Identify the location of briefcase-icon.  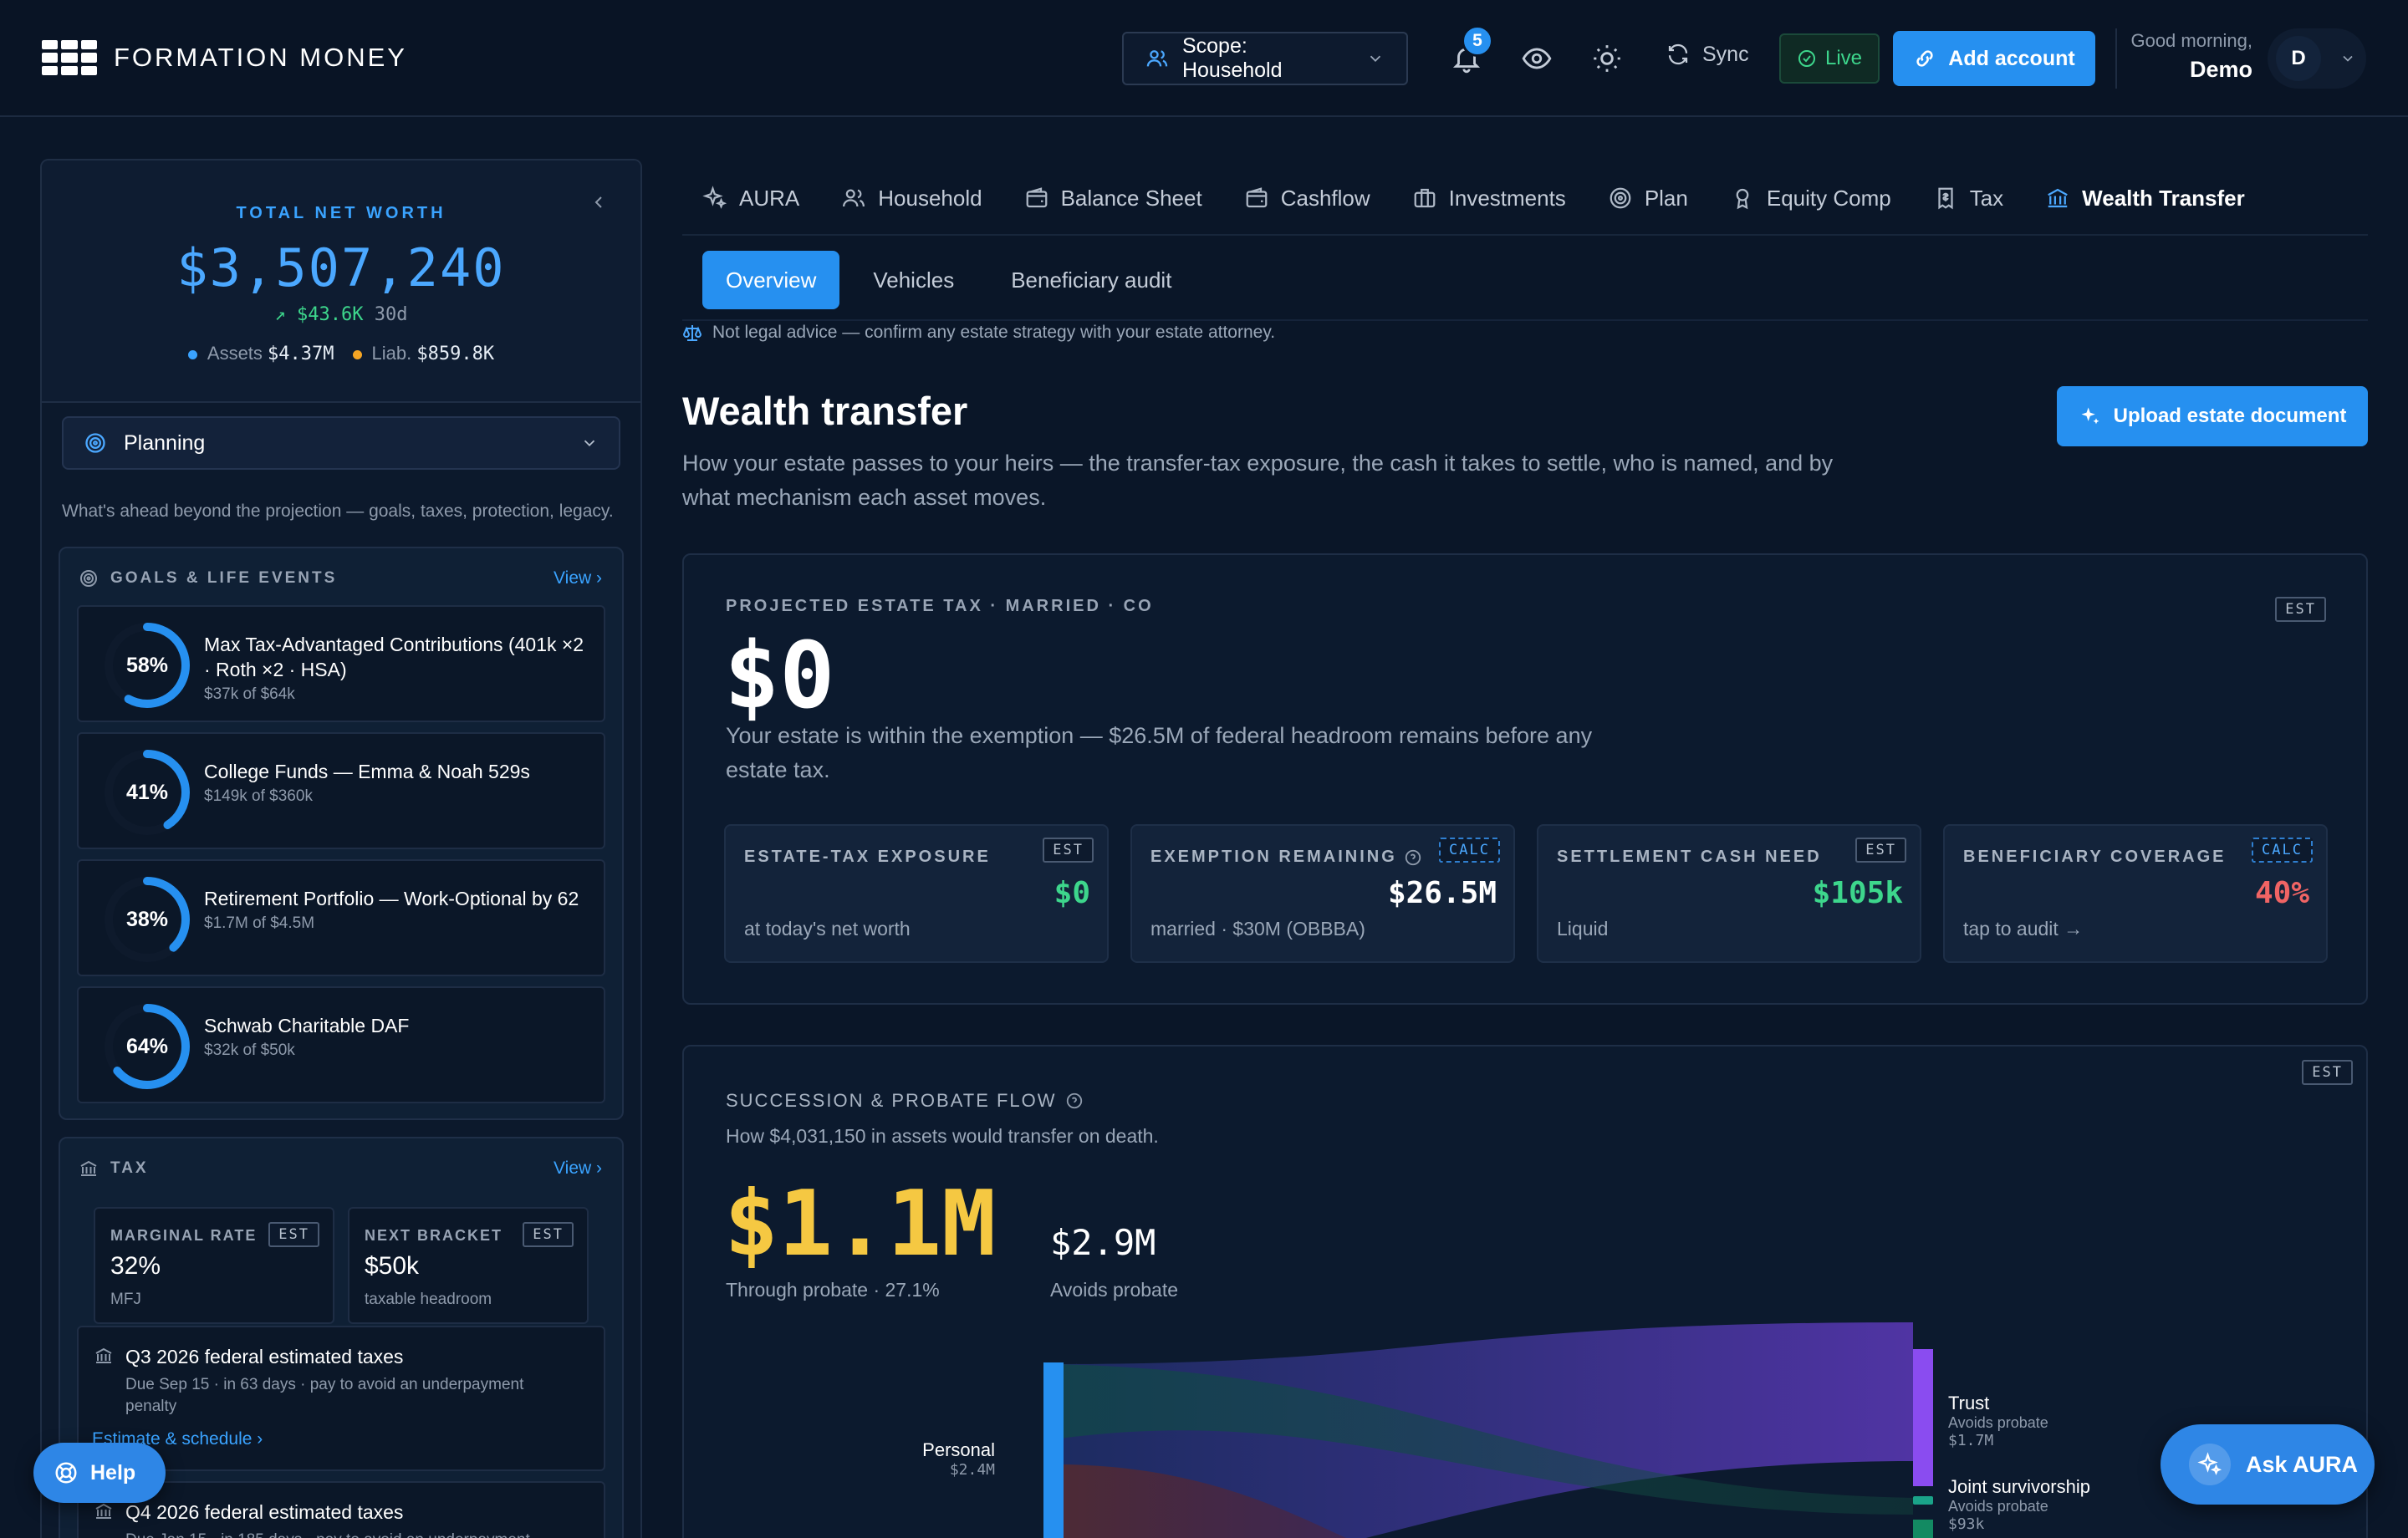
(1425, 198).